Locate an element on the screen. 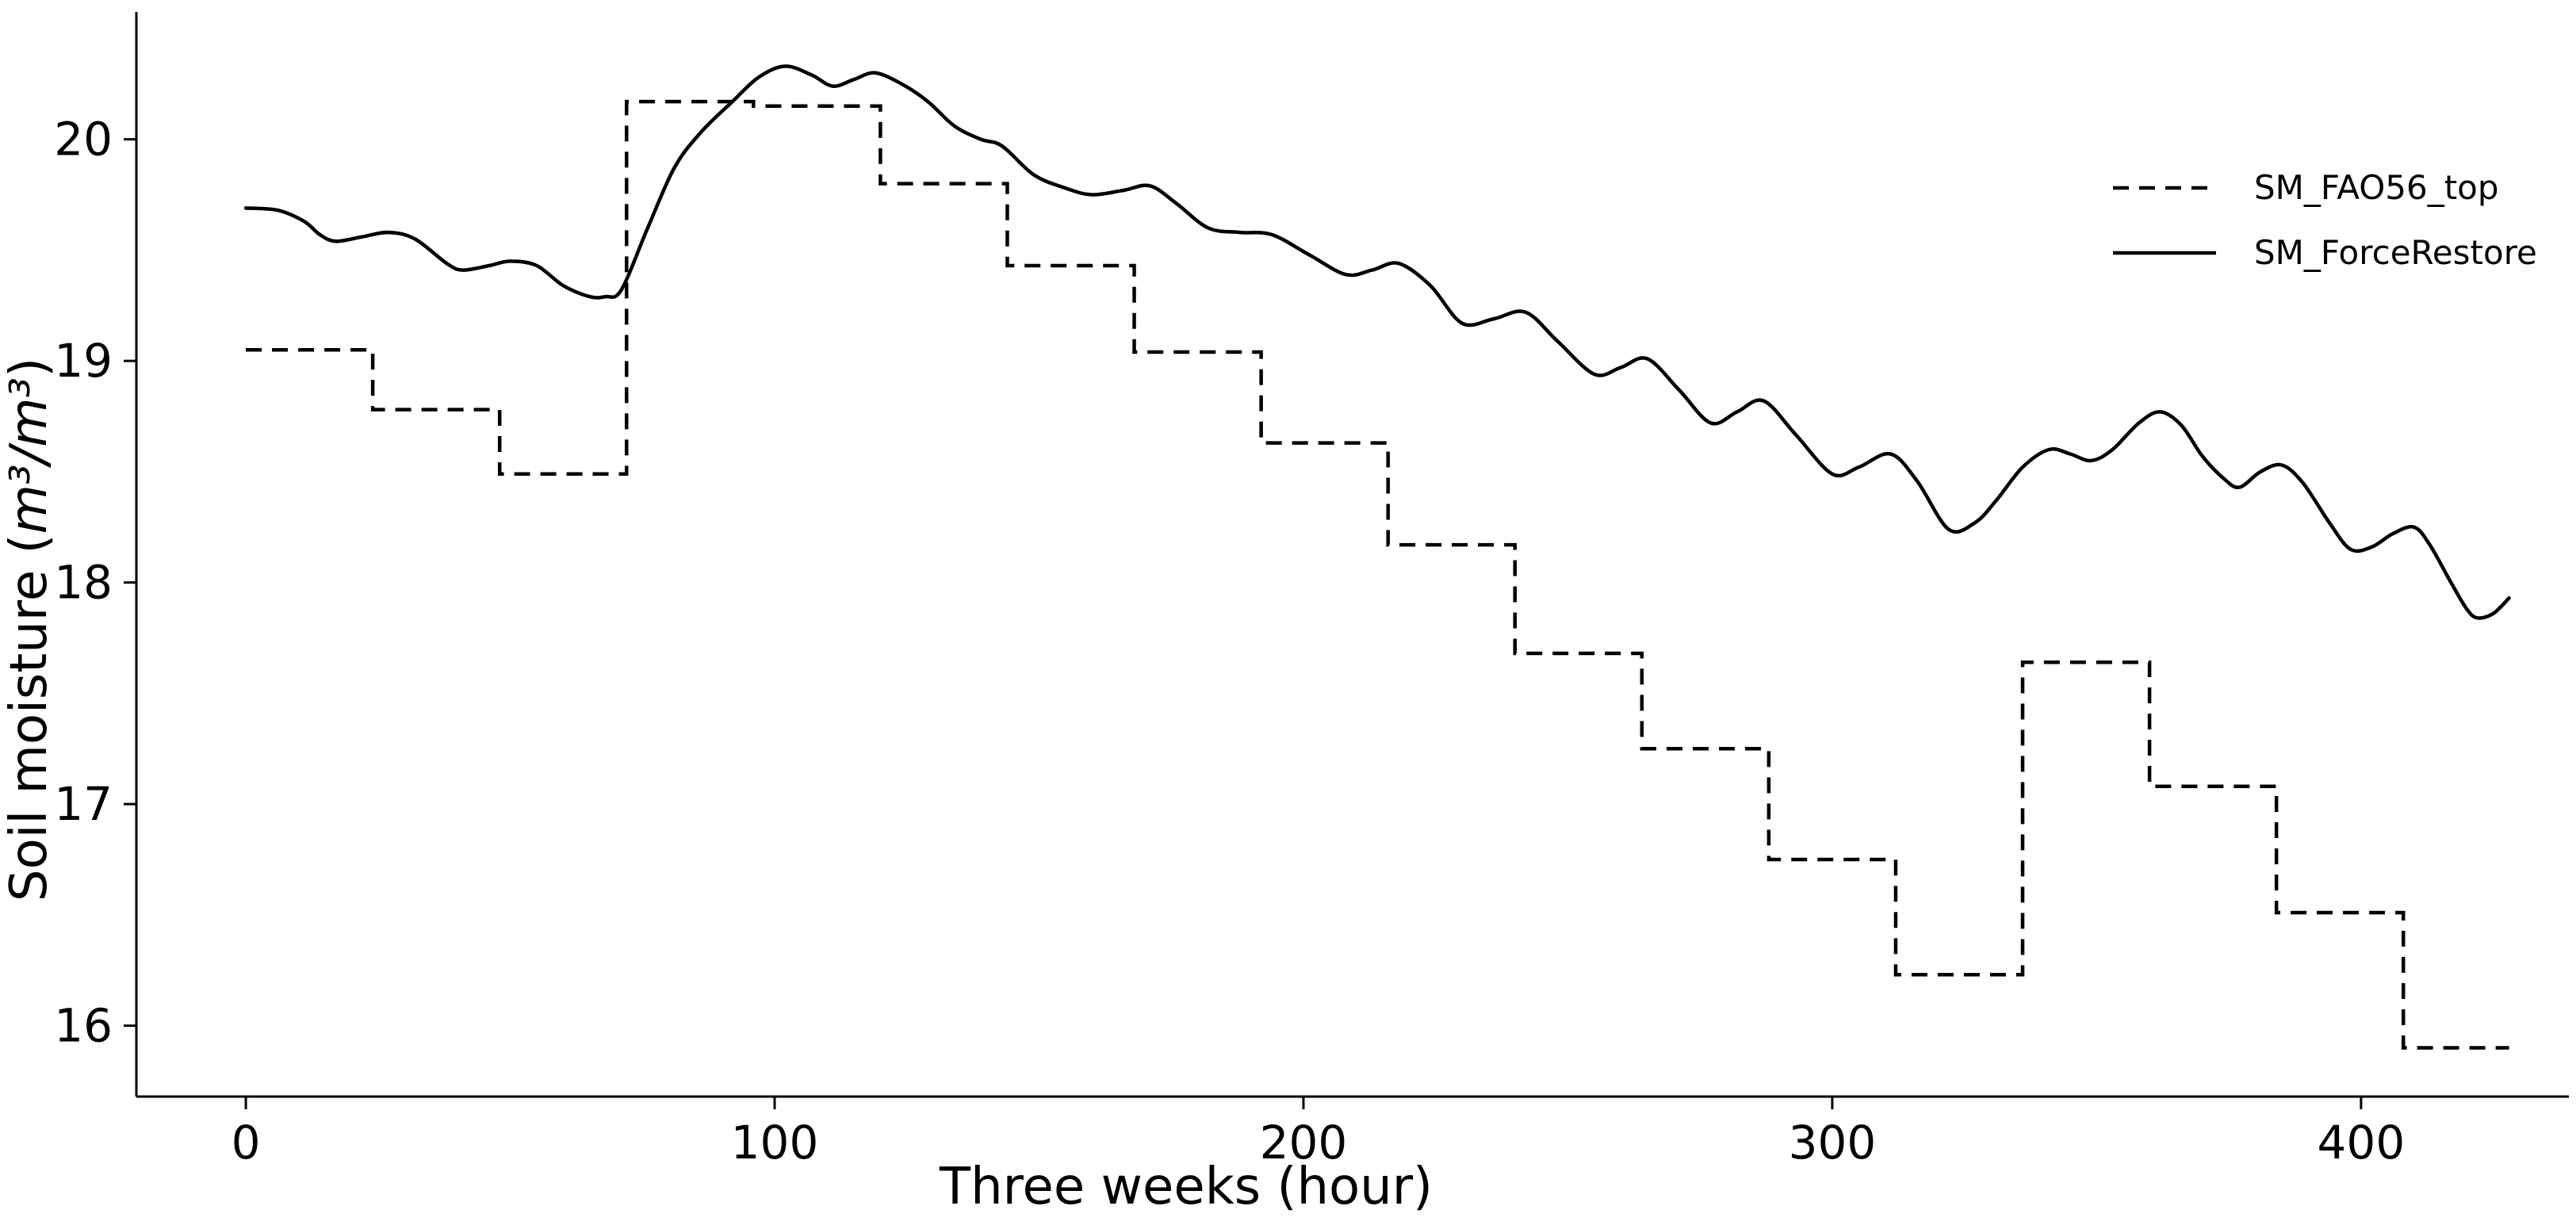 The width and height of the screenshot is (2576, 1229). y-tick-label: 17 is located at coordinates (83, 804).